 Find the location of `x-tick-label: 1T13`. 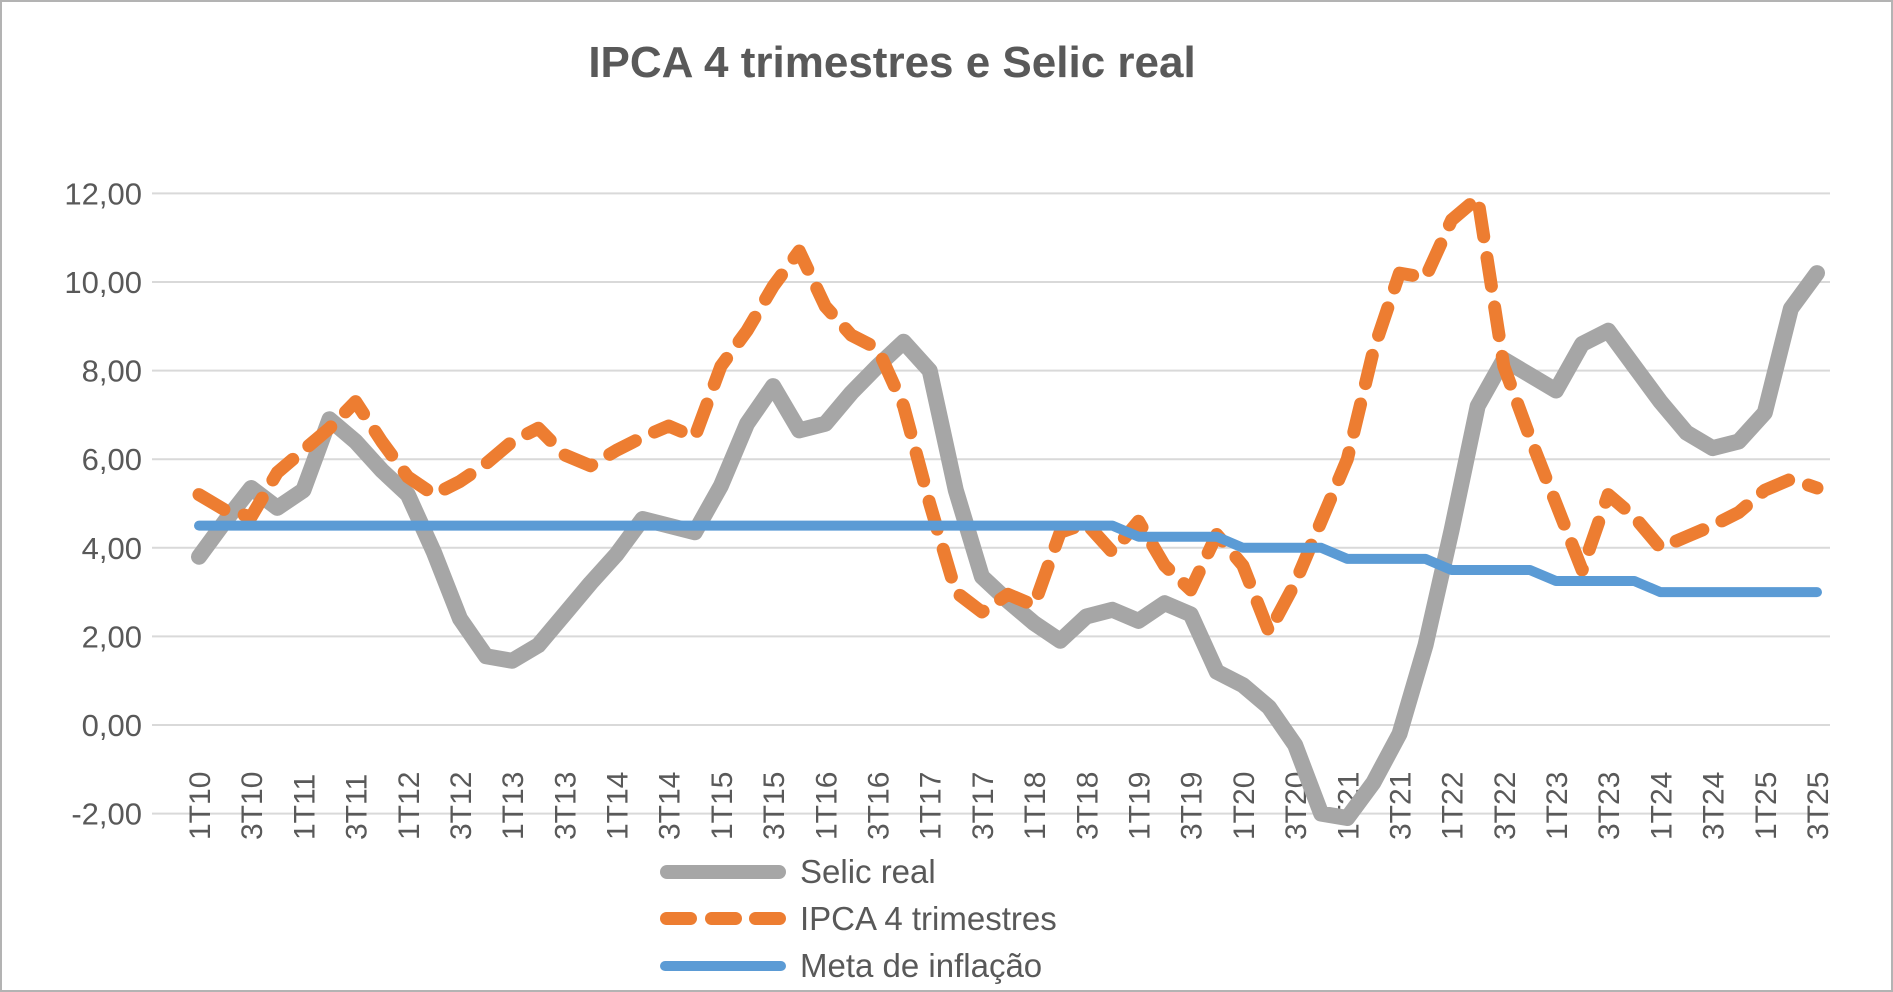

x-tick-label: 1T13 is located at coordinates (513, 806).